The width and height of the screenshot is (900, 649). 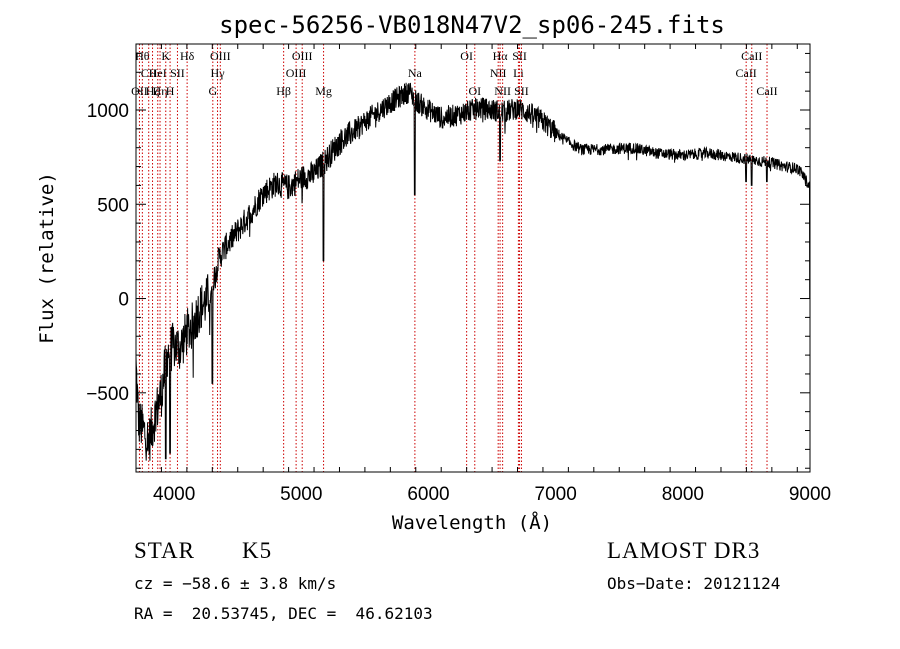 What do you see at coordinates (301, 494) in the screenshot?
I see `x-tick-label: 5000` at bounding box center [301, 494].